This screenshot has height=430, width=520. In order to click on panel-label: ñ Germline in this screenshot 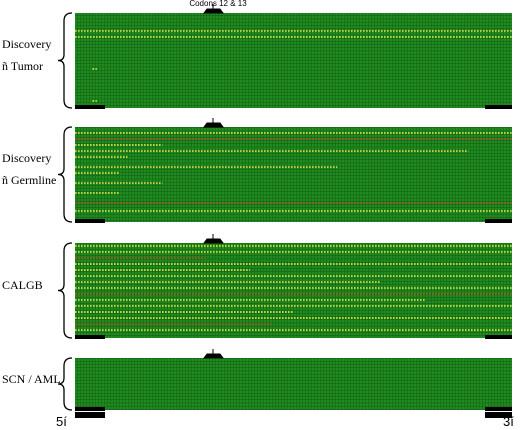, I will do `click(29, 180)`.